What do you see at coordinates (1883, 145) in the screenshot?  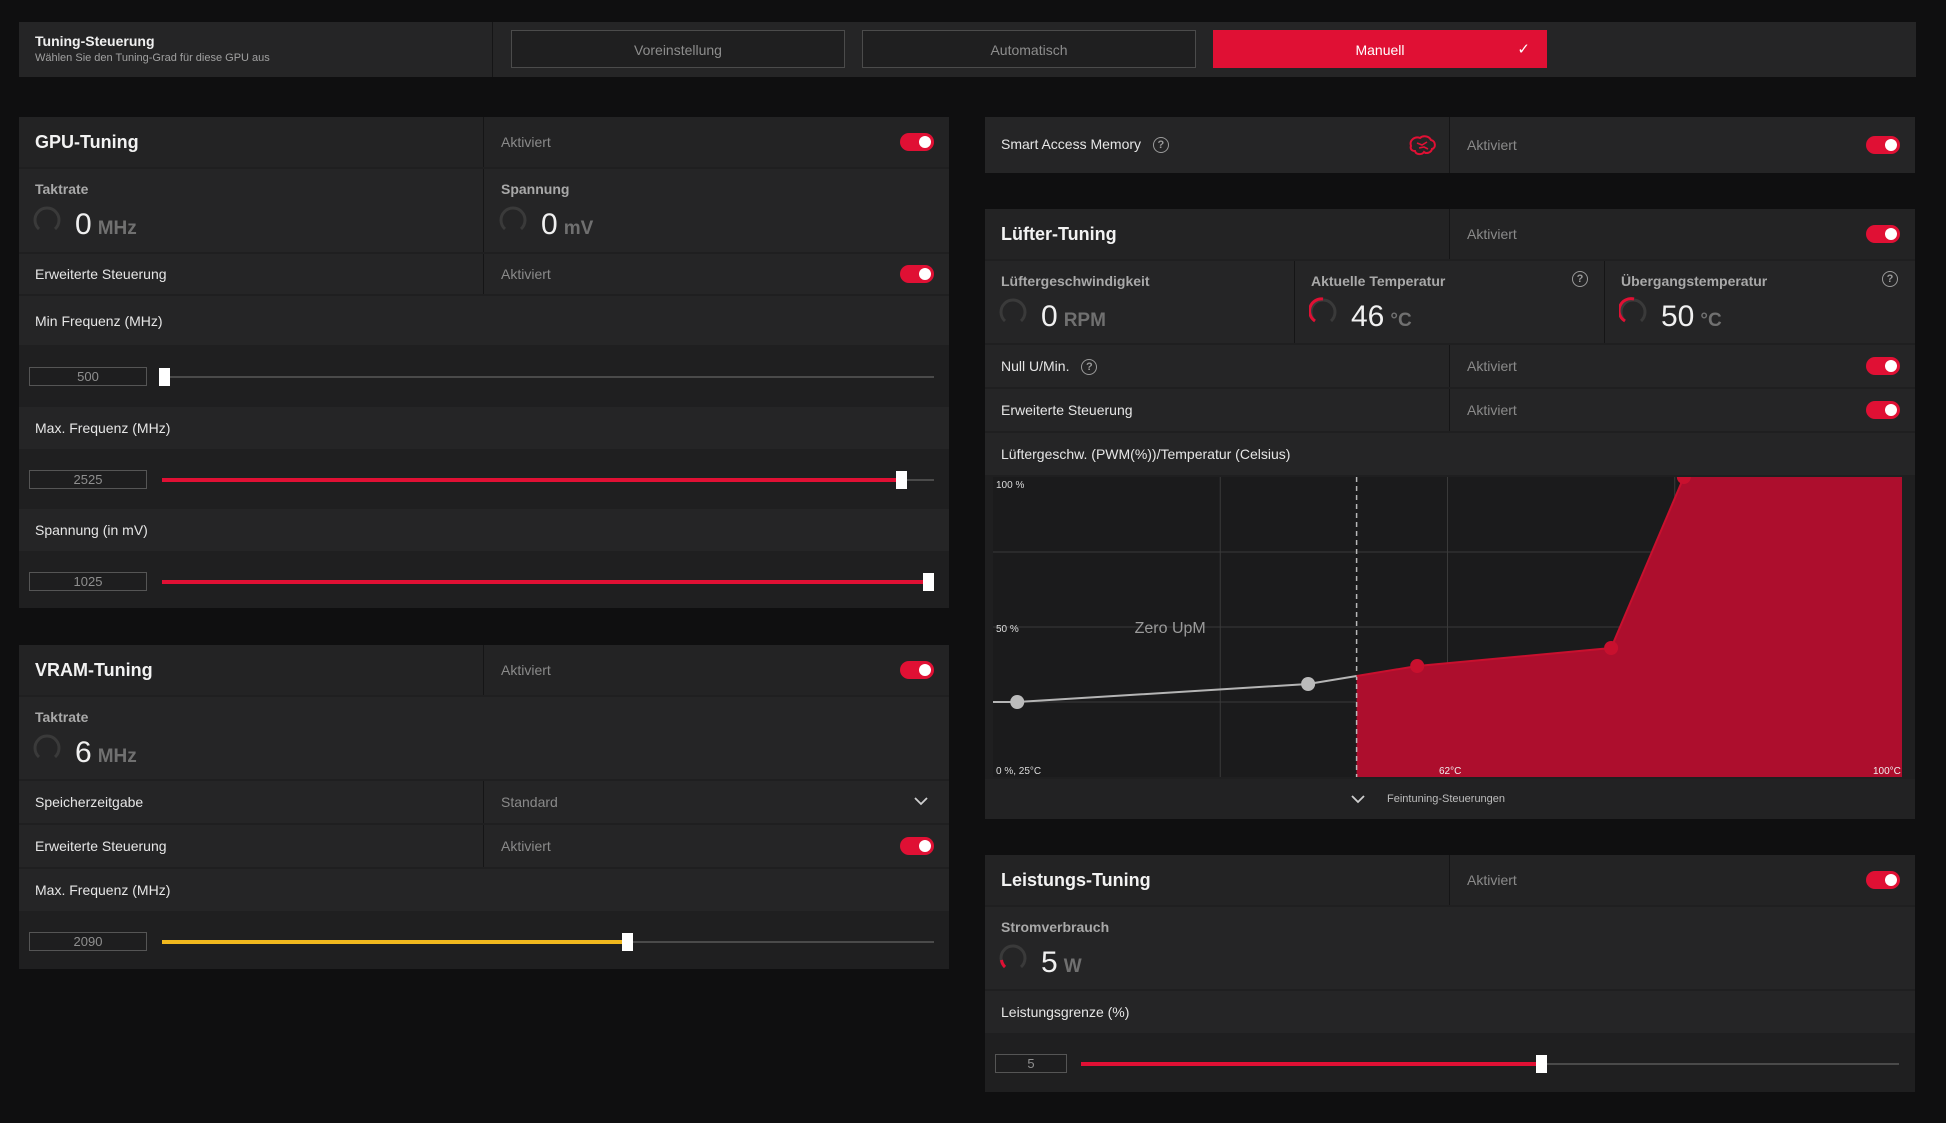 I see `sam-toggle` at bounding box center [1883, 145].